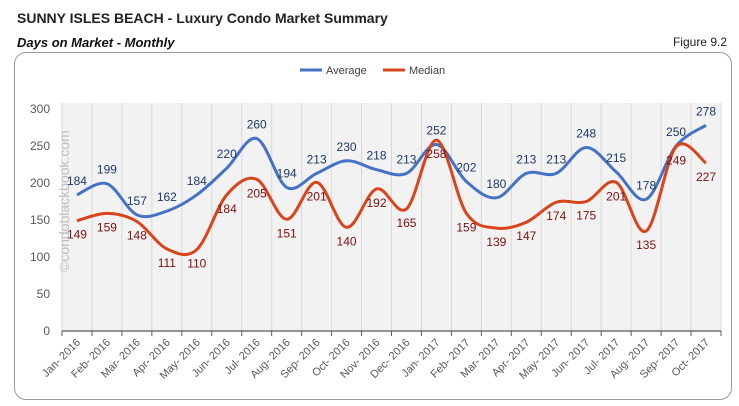  What do you see at coordinates (137, 201) in the screenshot?
I see `data-label-average: 157` at bounding box center [137, 201].